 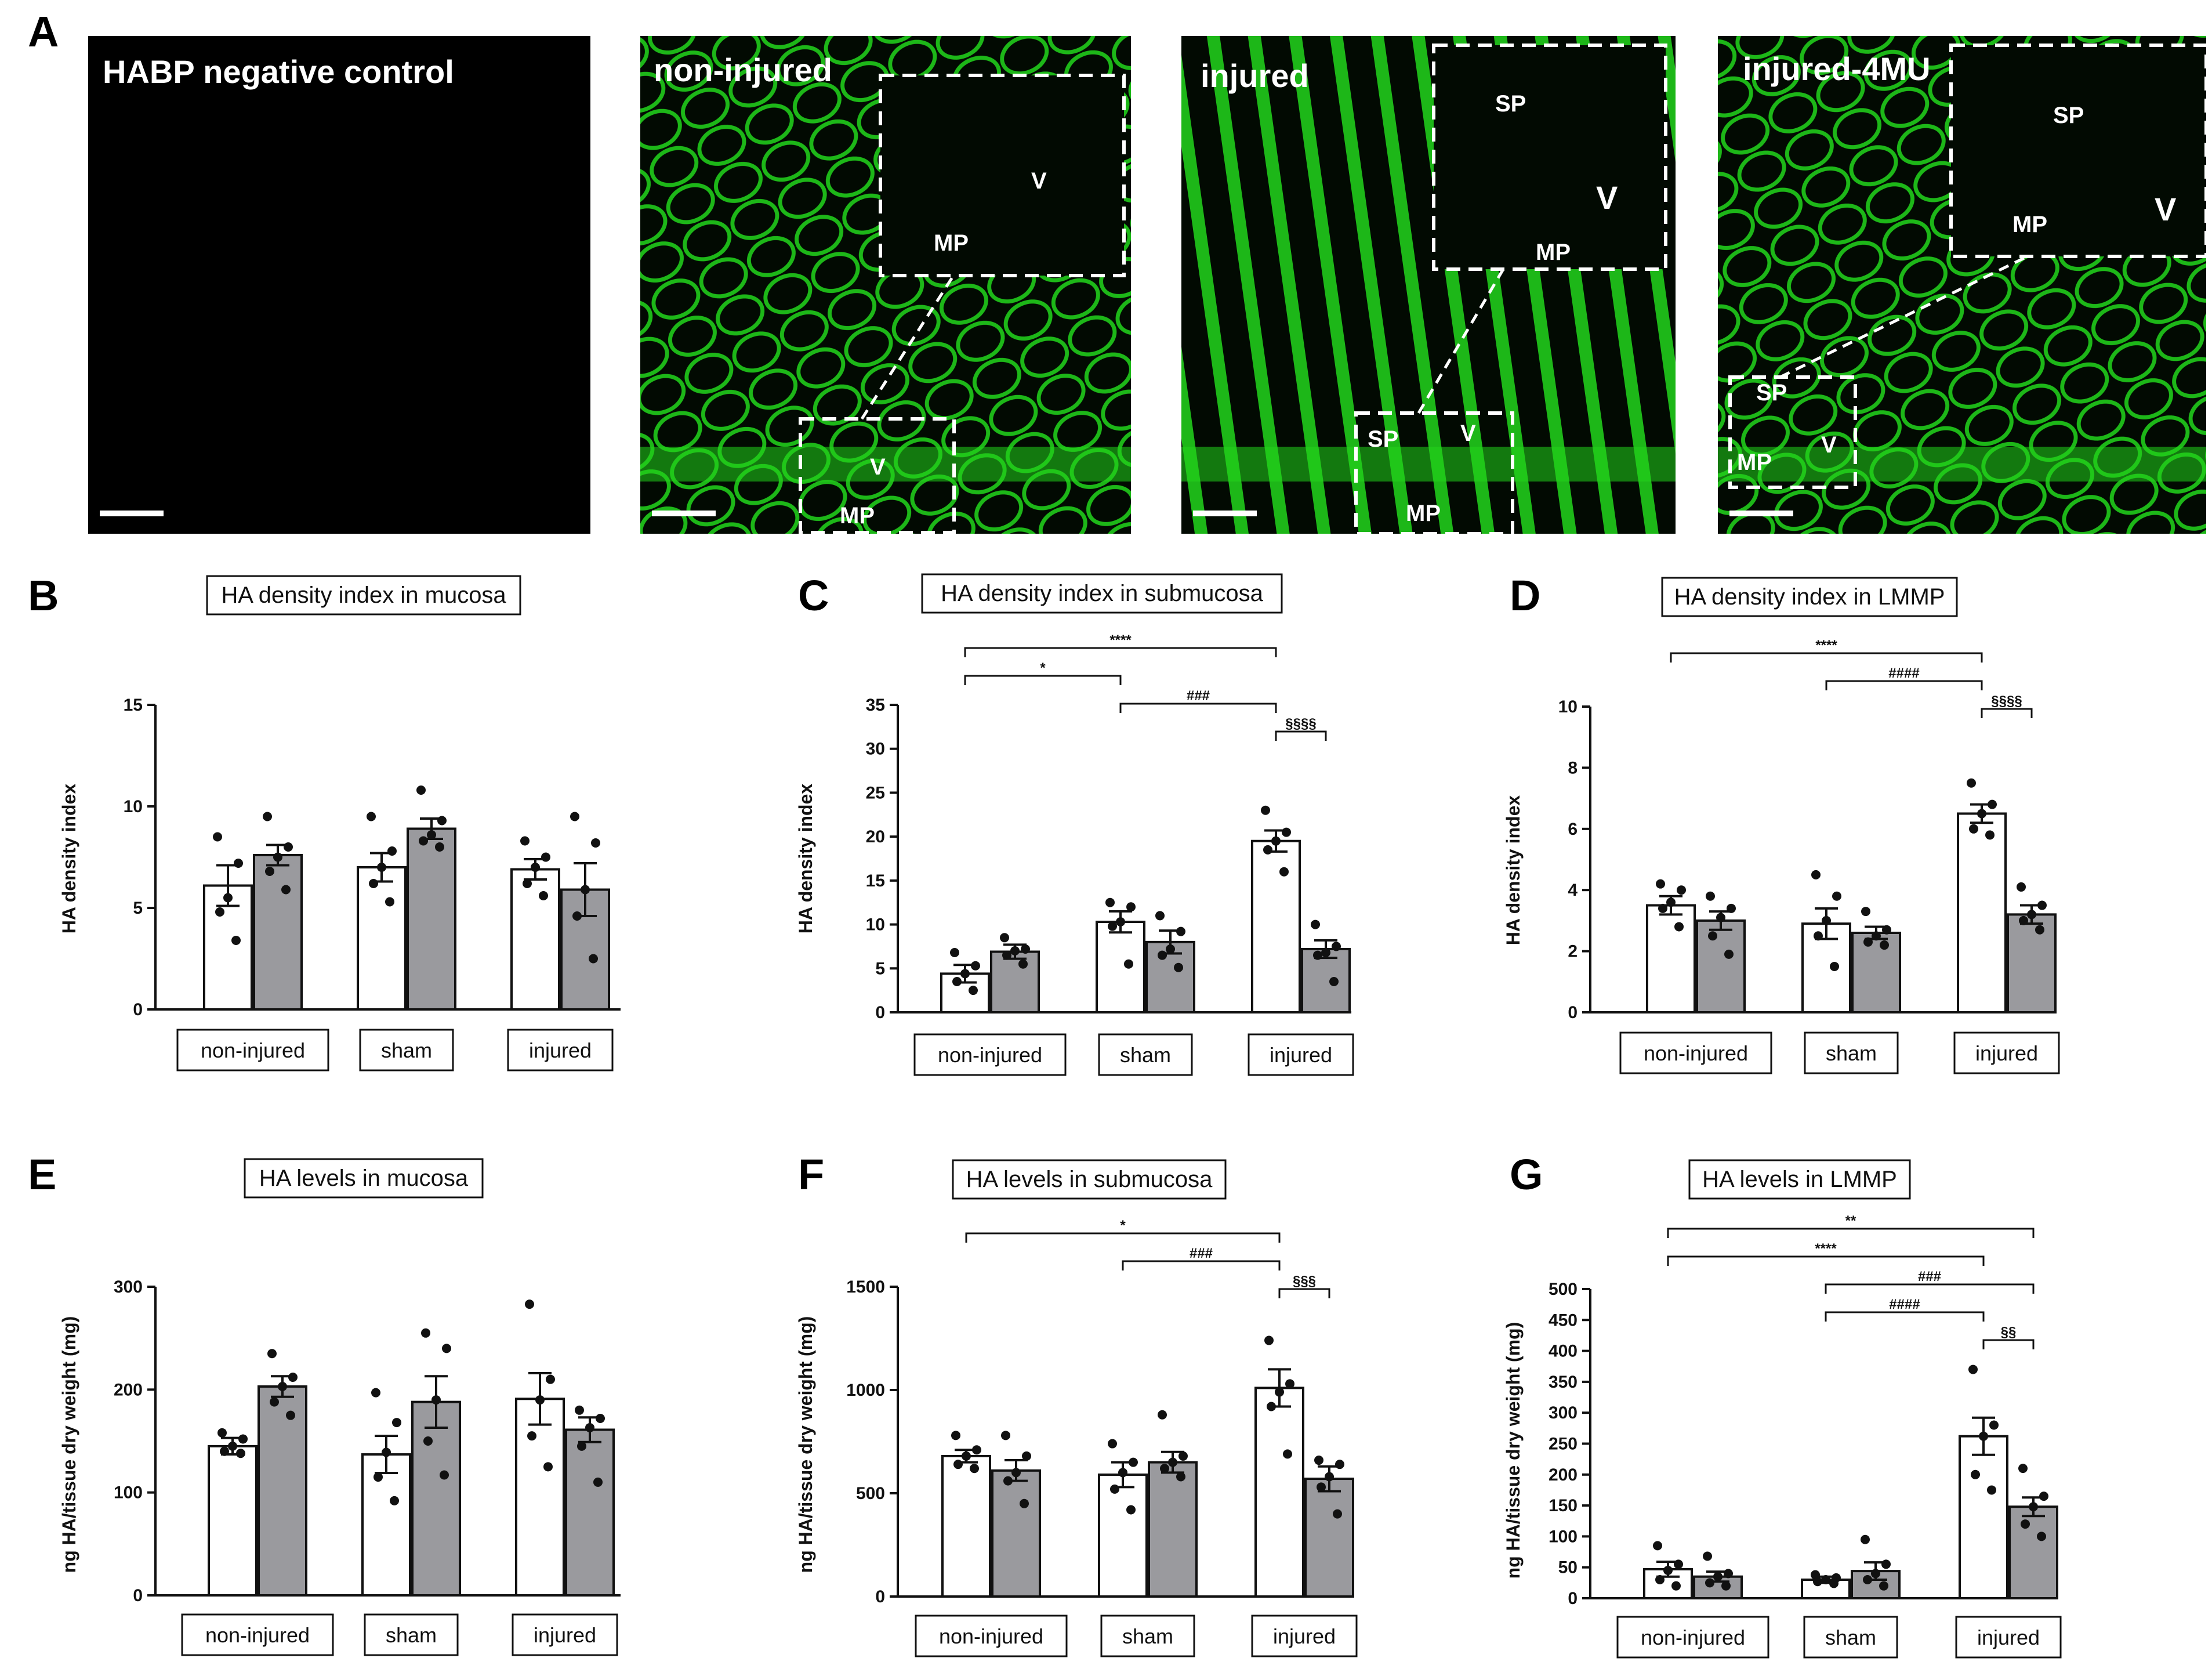 I want to click on chart-title: HA levels in LMMP, so click(x=1799, y=1179).